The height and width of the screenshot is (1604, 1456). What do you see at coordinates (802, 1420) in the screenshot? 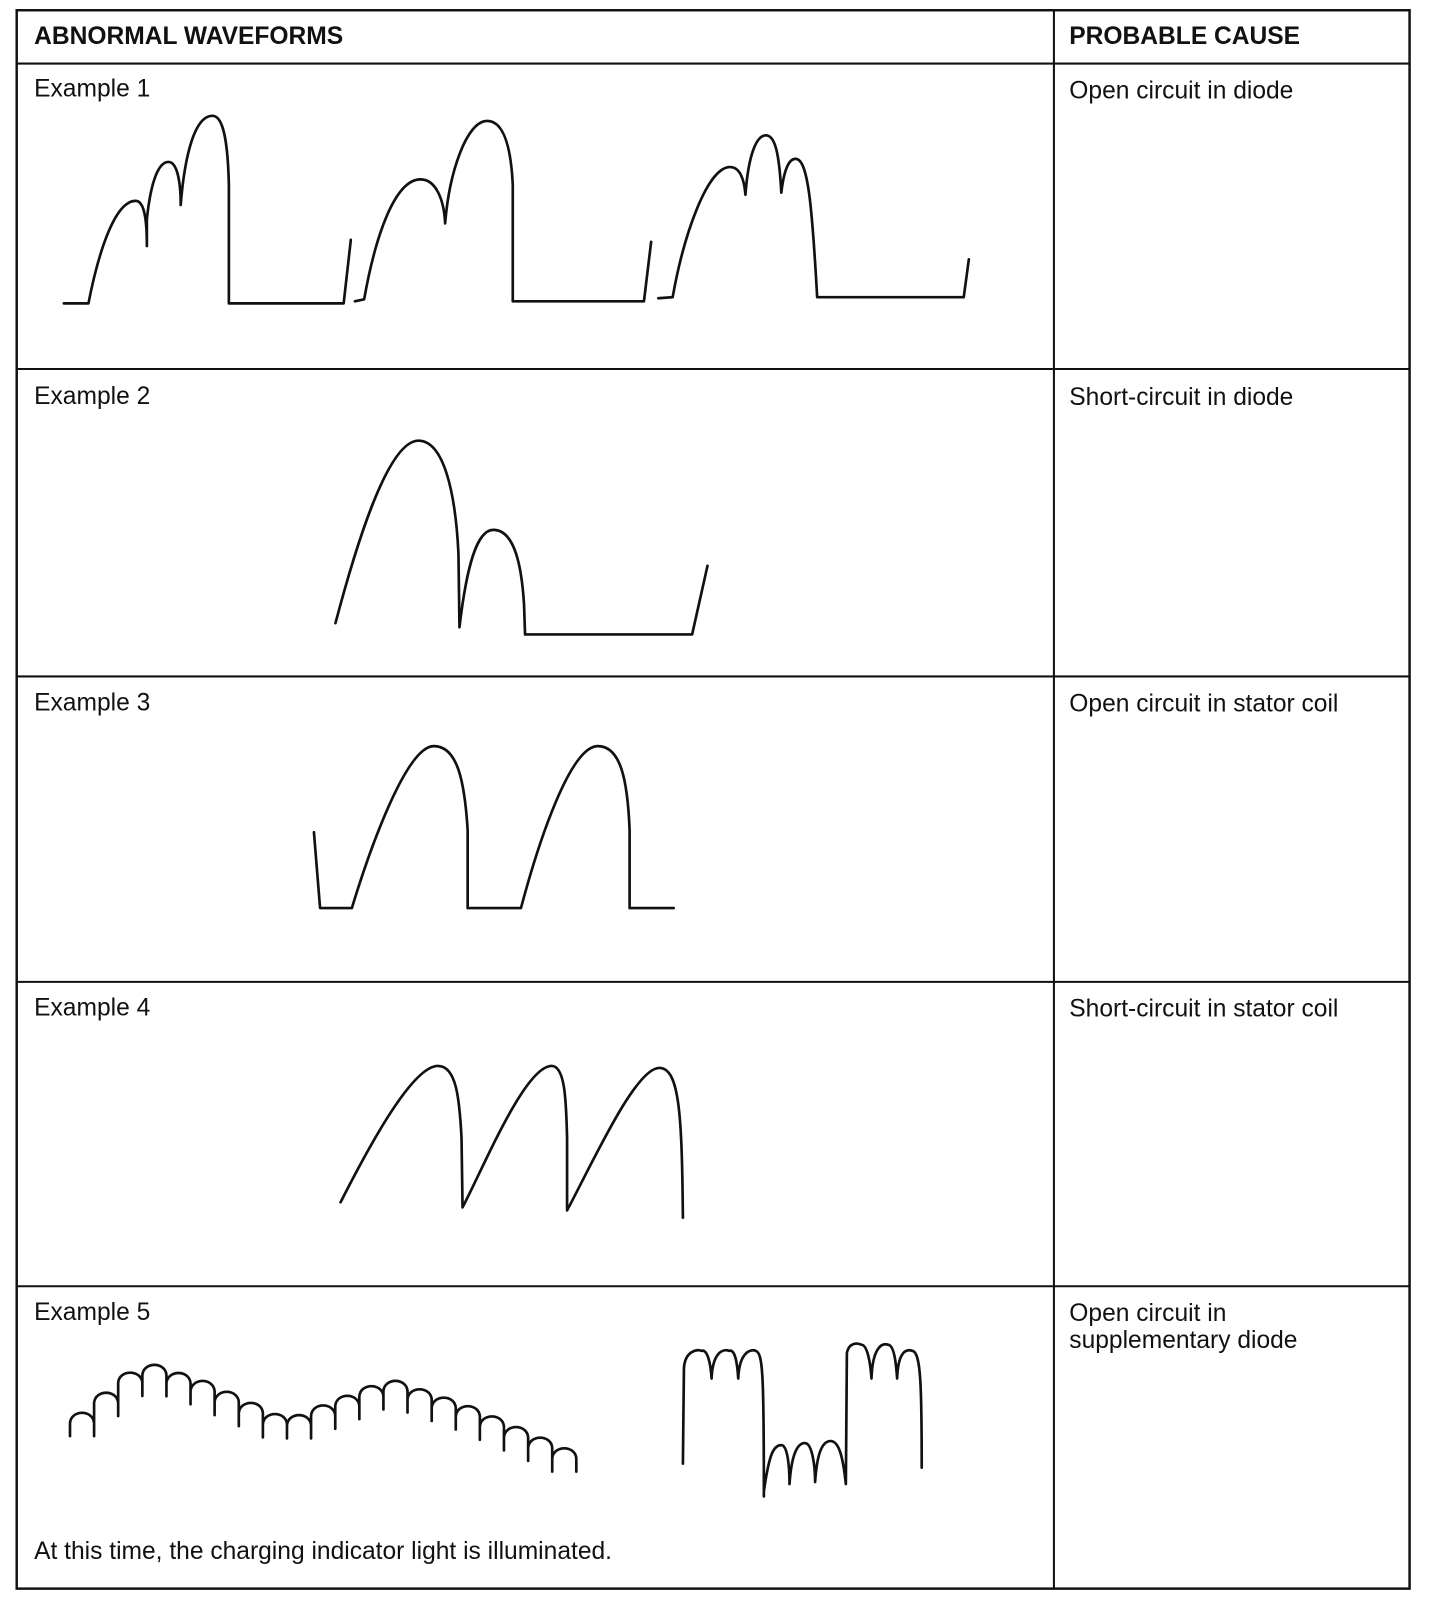
I see `example-5-waveform-right` at bounding box center [802, 1420].